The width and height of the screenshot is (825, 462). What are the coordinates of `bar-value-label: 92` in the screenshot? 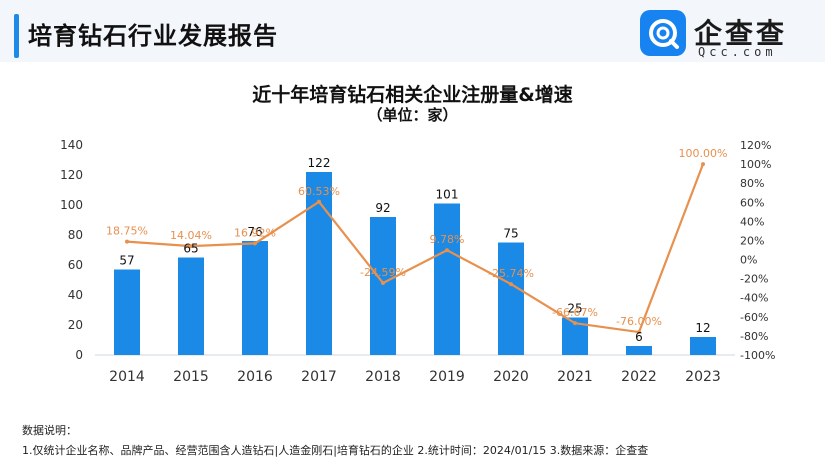 It's located at (382, 208).